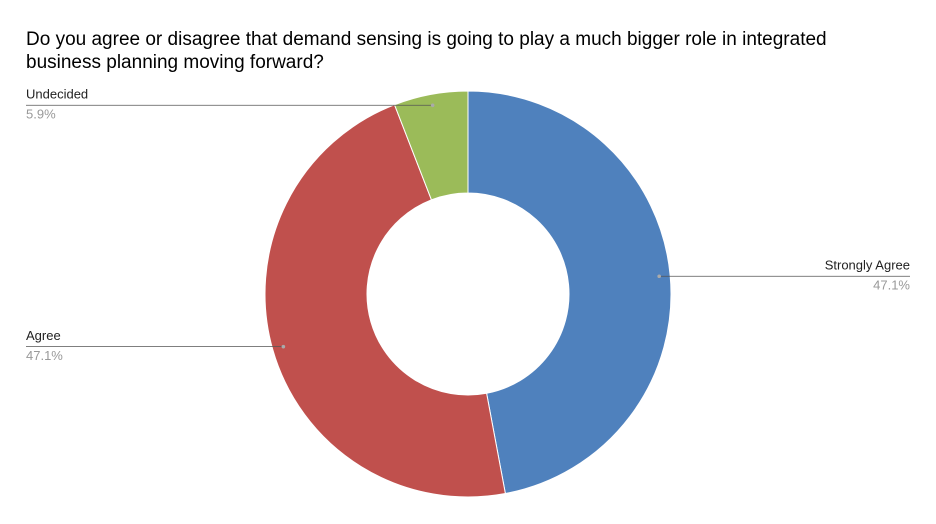  I want to click on slice-label: Strongly Agree, so click(867, 265).